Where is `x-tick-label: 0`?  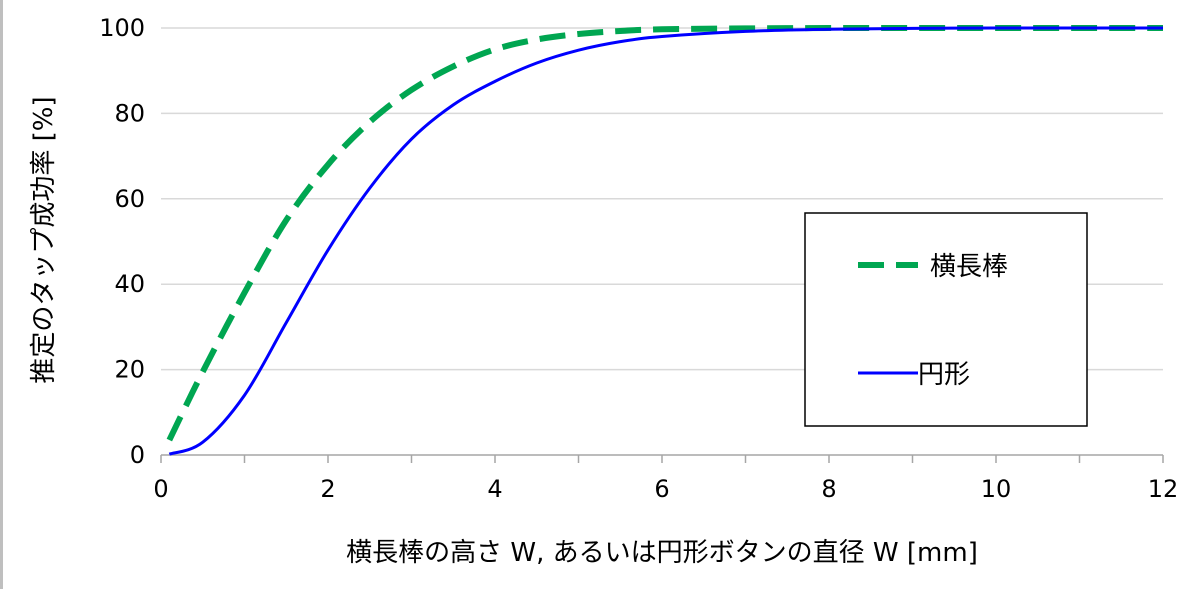
x-tick-label: 0 is located at coordinates (160, 489).